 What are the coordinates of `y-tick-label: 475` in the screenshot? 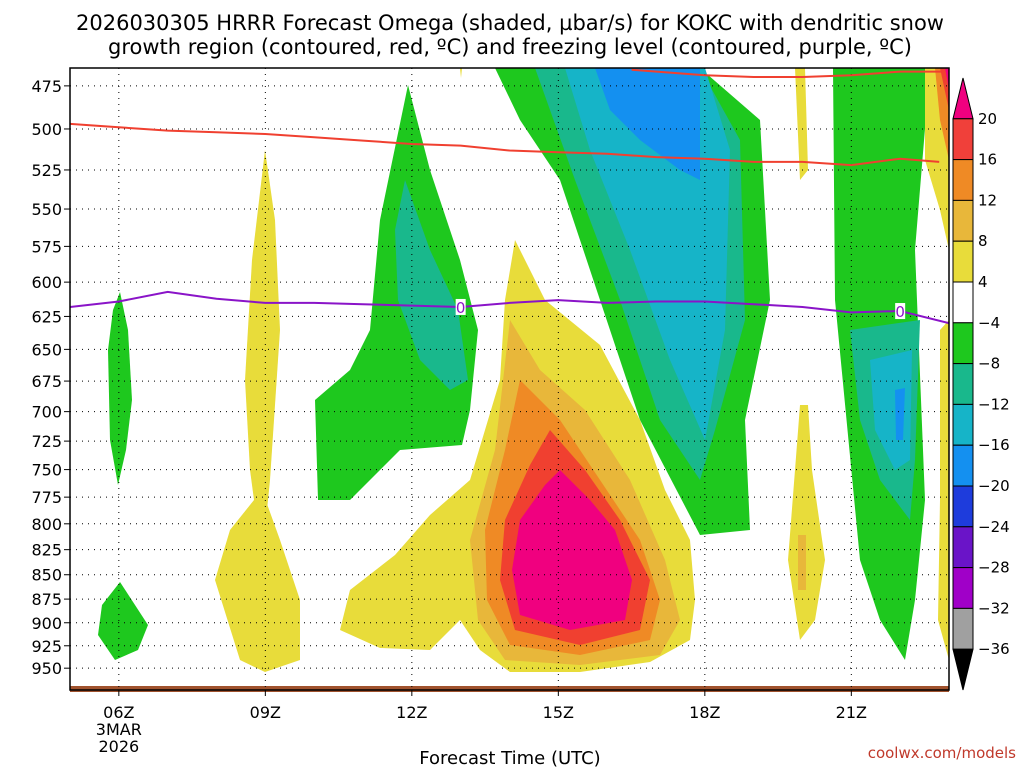 It's located at (46, 86).